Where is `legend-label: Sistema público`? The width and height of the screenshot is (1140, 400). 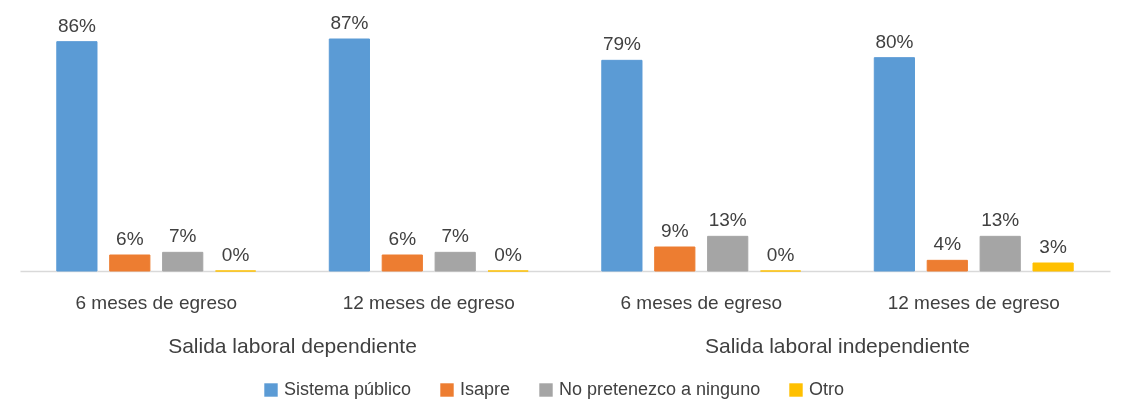 legend-label: Sistema público is located at coordinates (348, 389).